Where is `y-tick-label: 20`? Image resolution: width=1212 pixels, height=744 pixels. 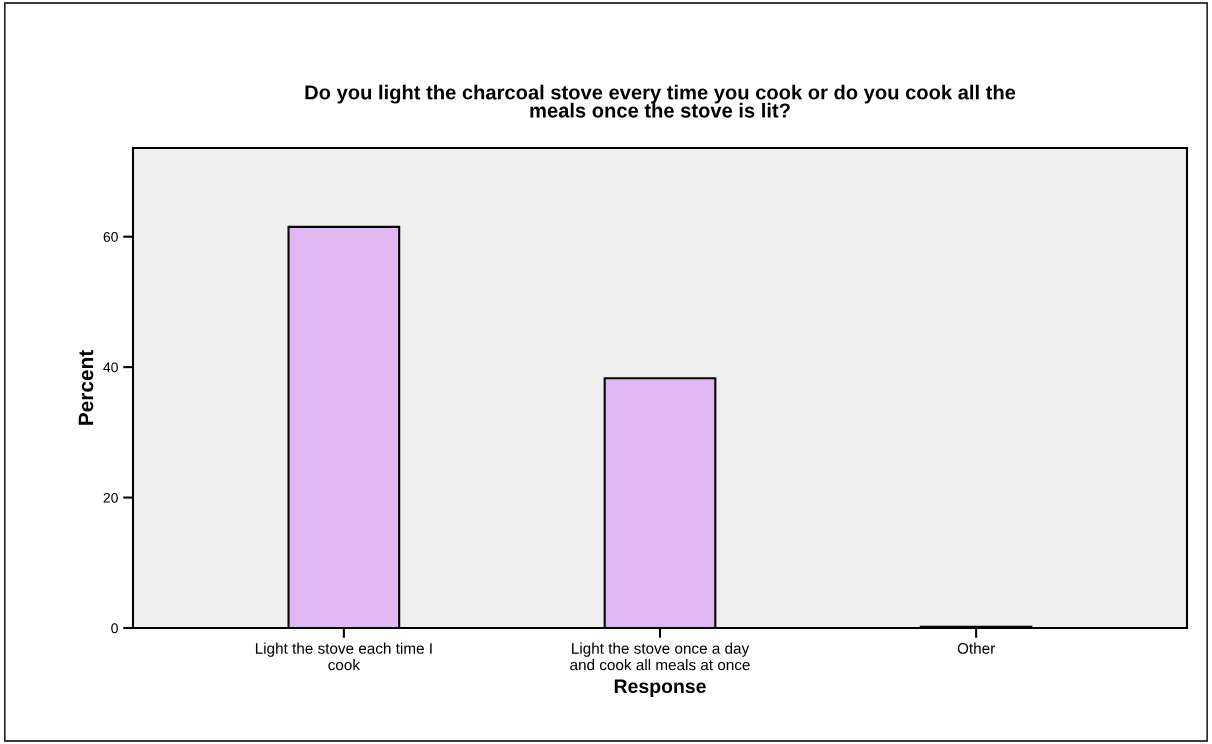
y-tick-label: 20 is located at coordinates (110, 497).